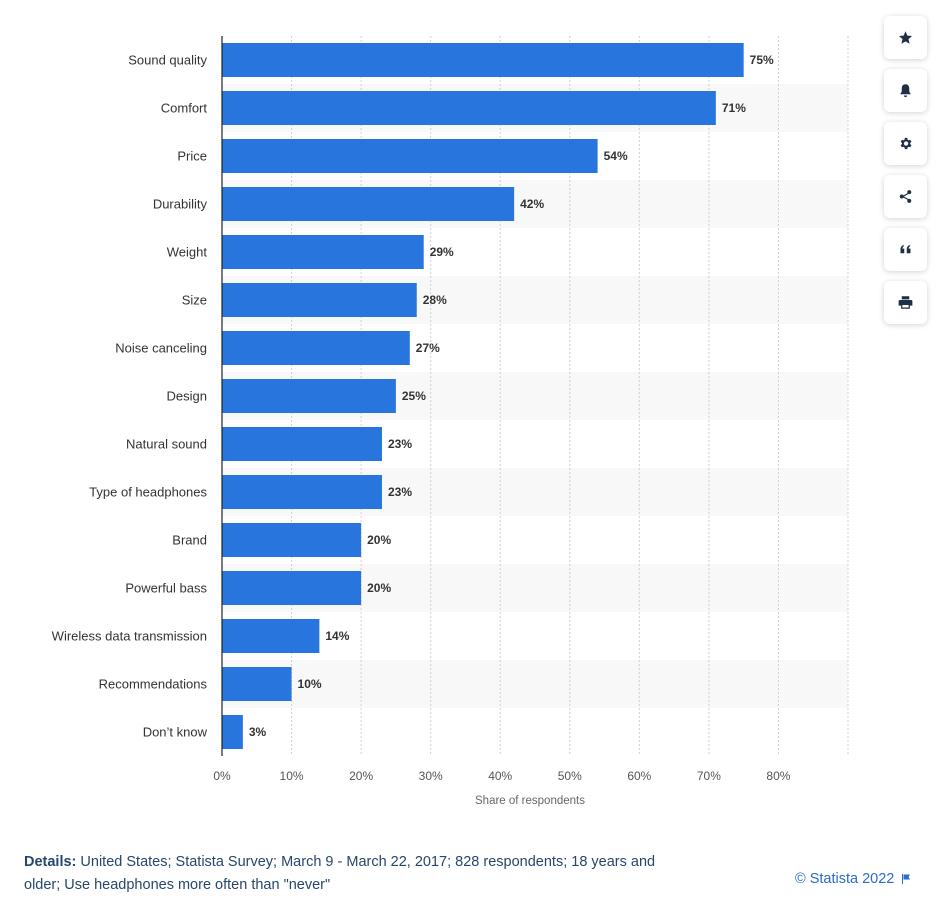 The height and width of the screenshot is (922, 943). I want to click on notification-button, so click(905, 90).